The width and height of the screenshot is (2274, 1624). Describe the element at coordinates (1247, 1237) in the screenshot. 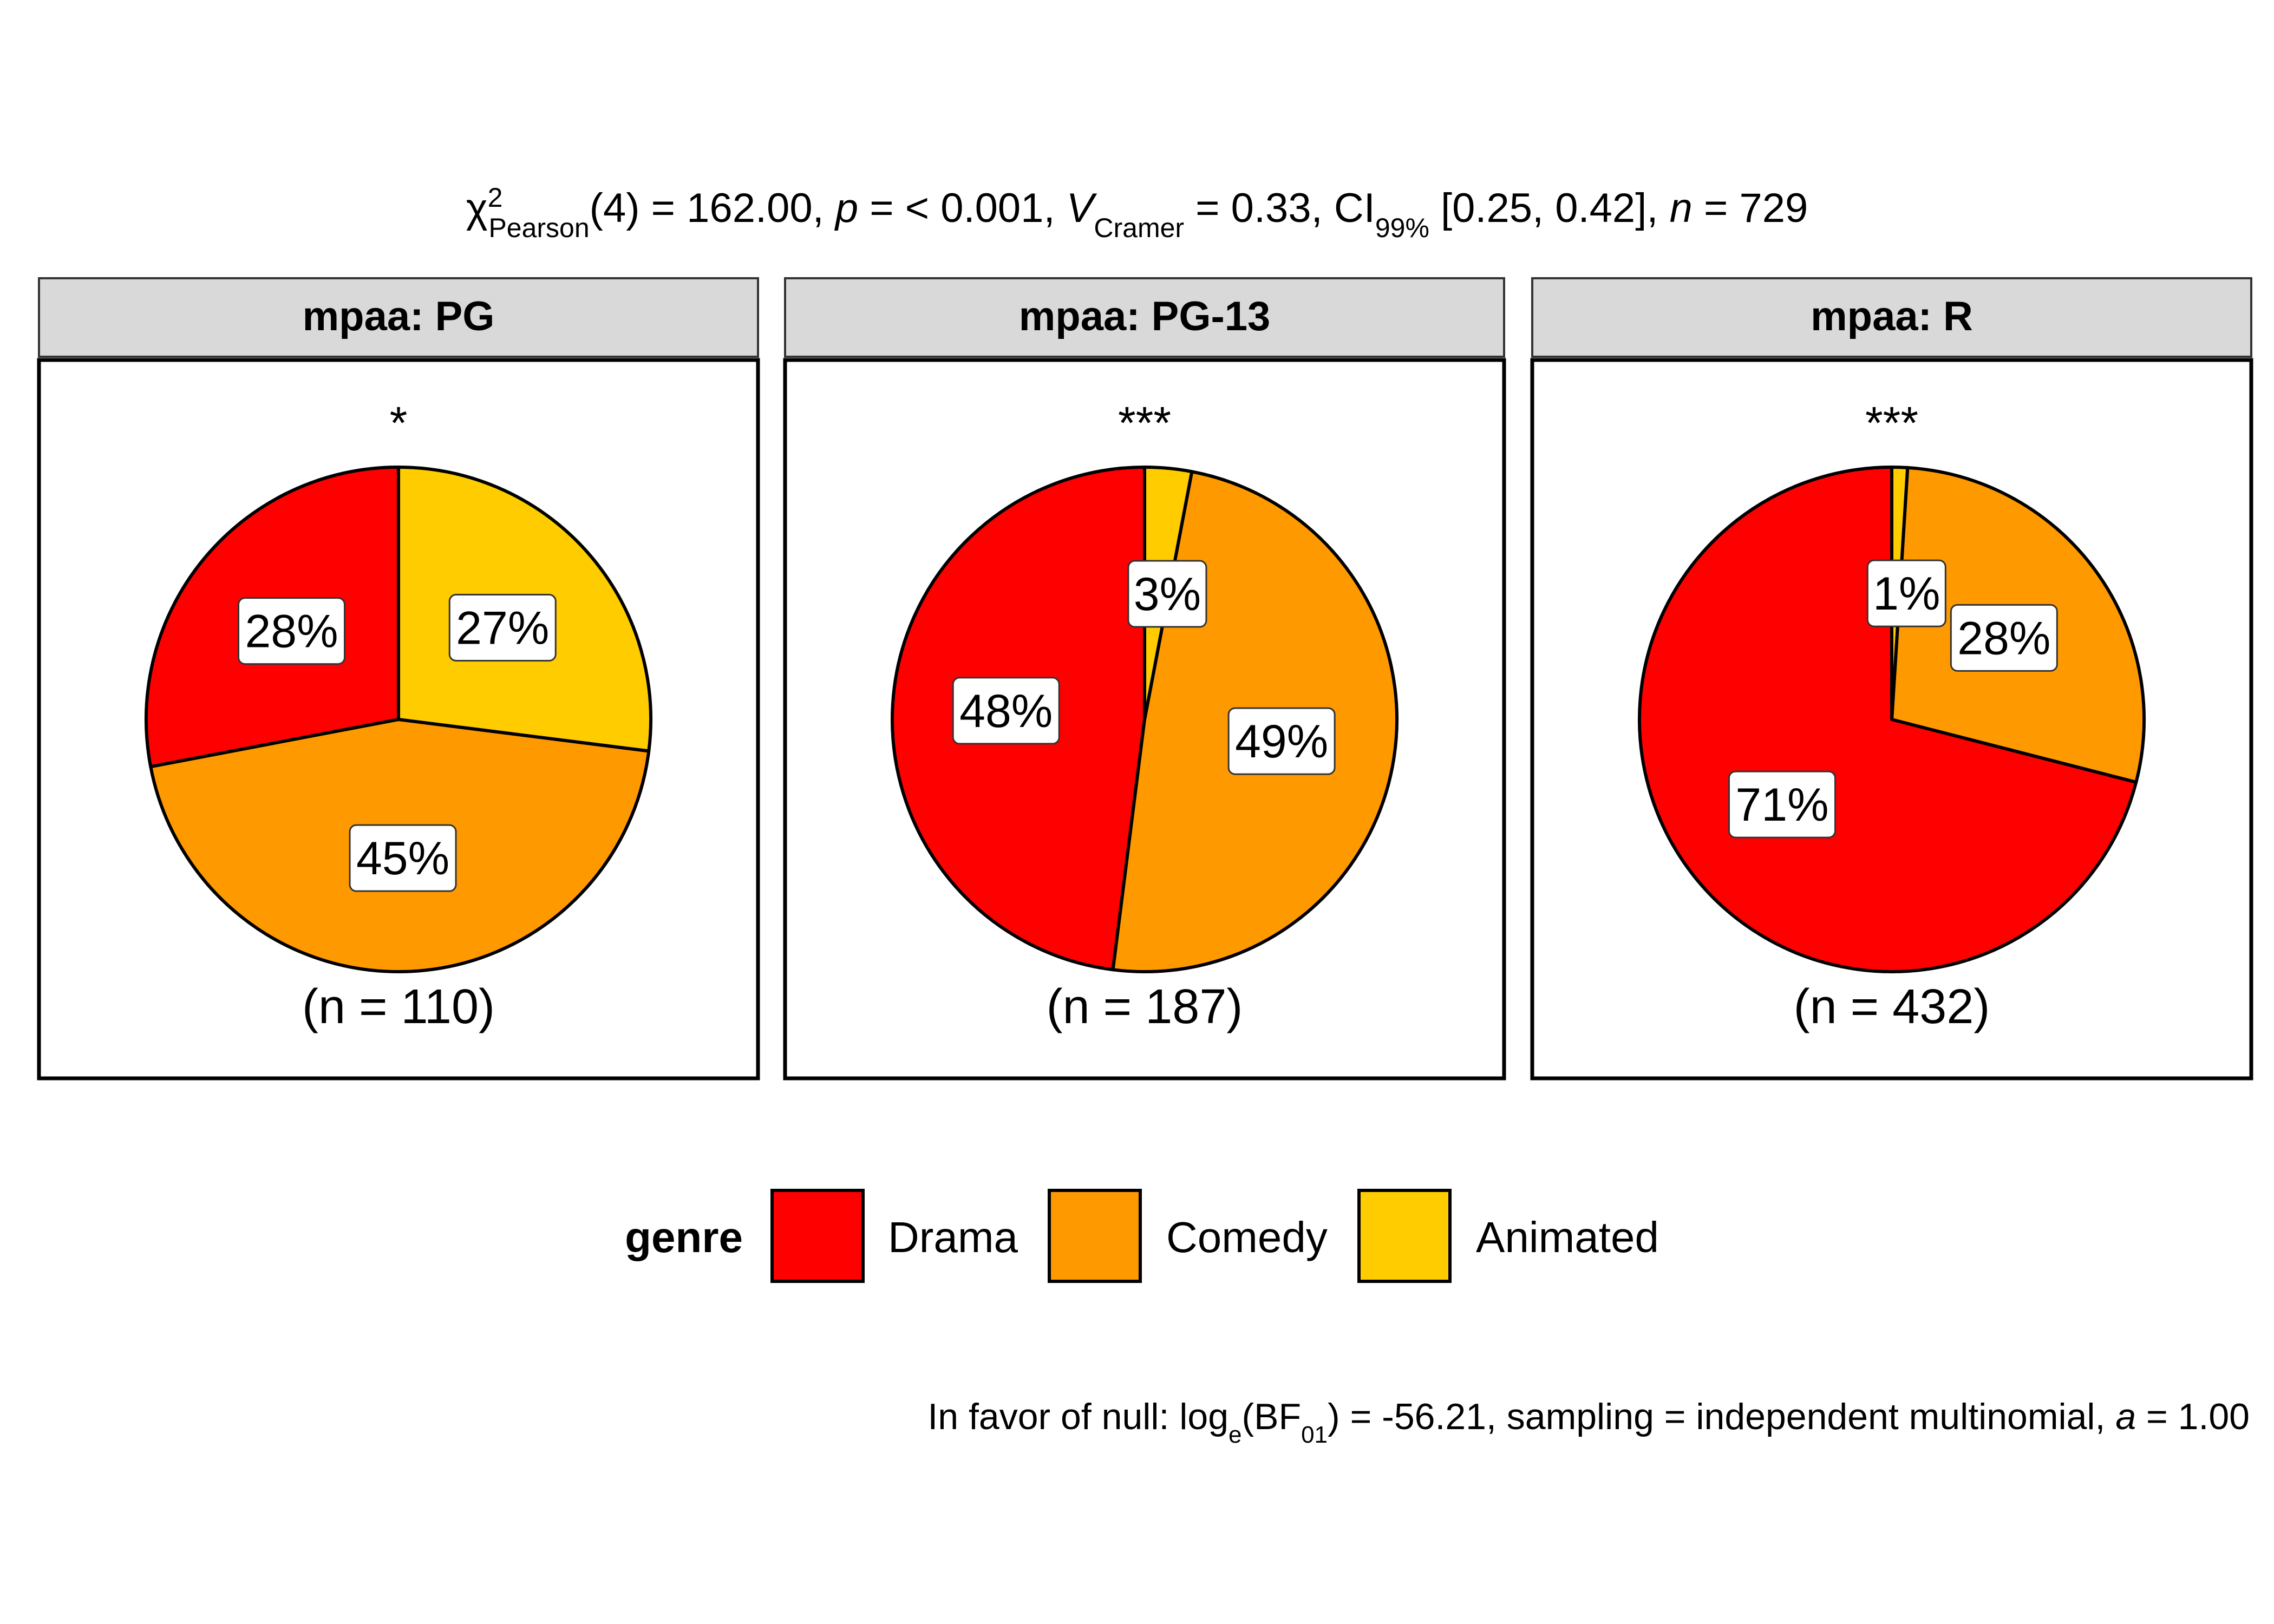

I see `legend-label-comedy: Comedy` at that location.